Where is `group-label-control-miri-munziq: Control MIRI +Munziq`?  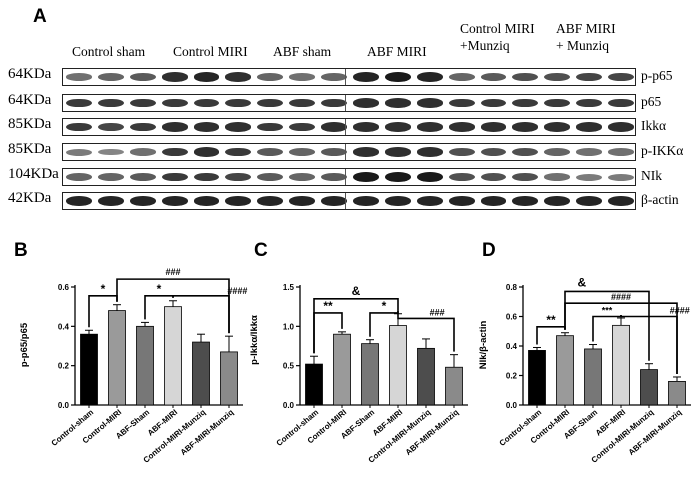
group-label-control-miri-munziq: Control MIRI +Munziq is located at coordinates (497, 37).